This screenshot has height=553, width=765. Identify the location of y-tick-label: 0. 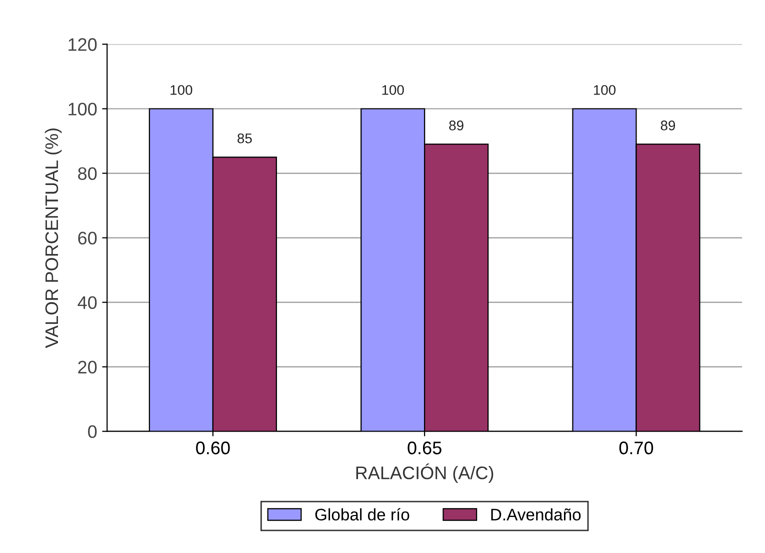
(92, 431).